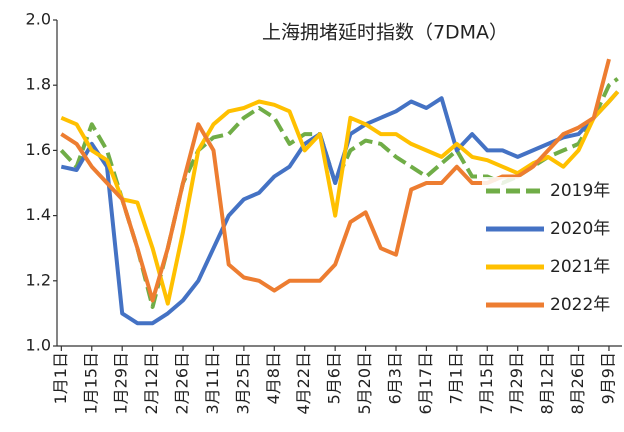 The width and height of the screenshot is (624, 432). What do you see at coordinates (303, 383) in the screenshot?
I see `x-tick-label: 4月22日` at bounding box center [303, 383].